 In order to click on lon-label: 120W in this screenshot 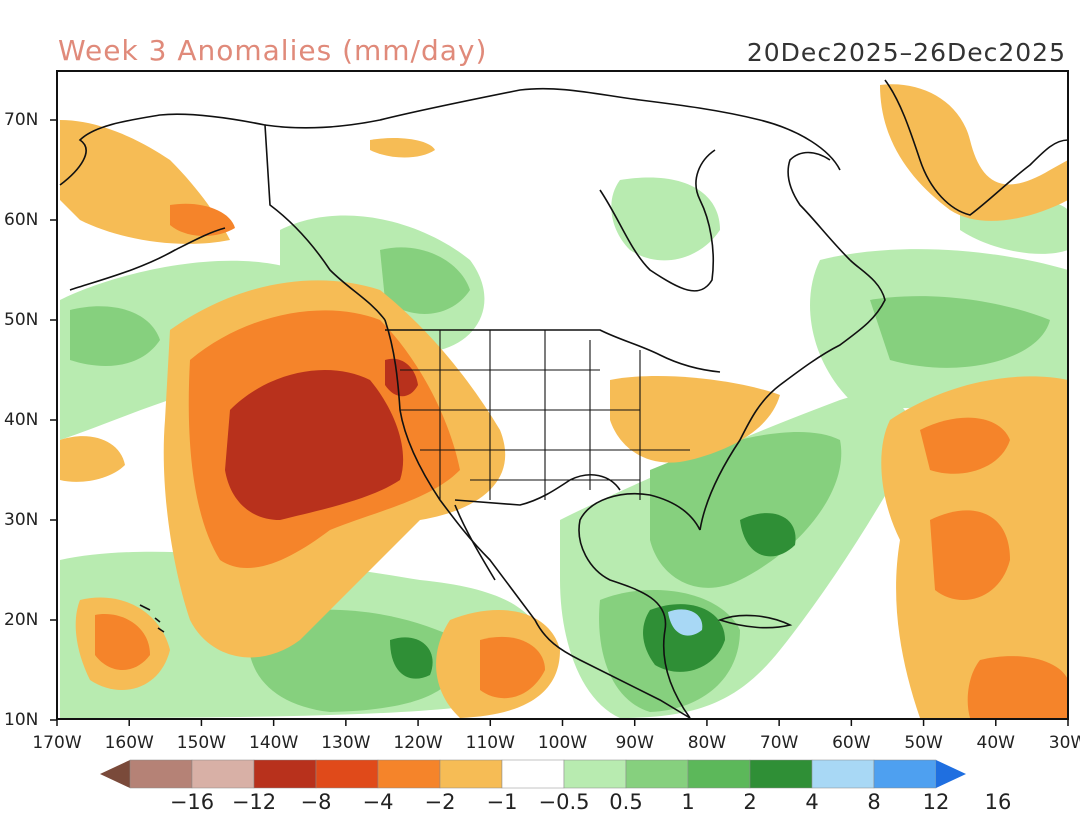, I will do `click(418, 743)`.